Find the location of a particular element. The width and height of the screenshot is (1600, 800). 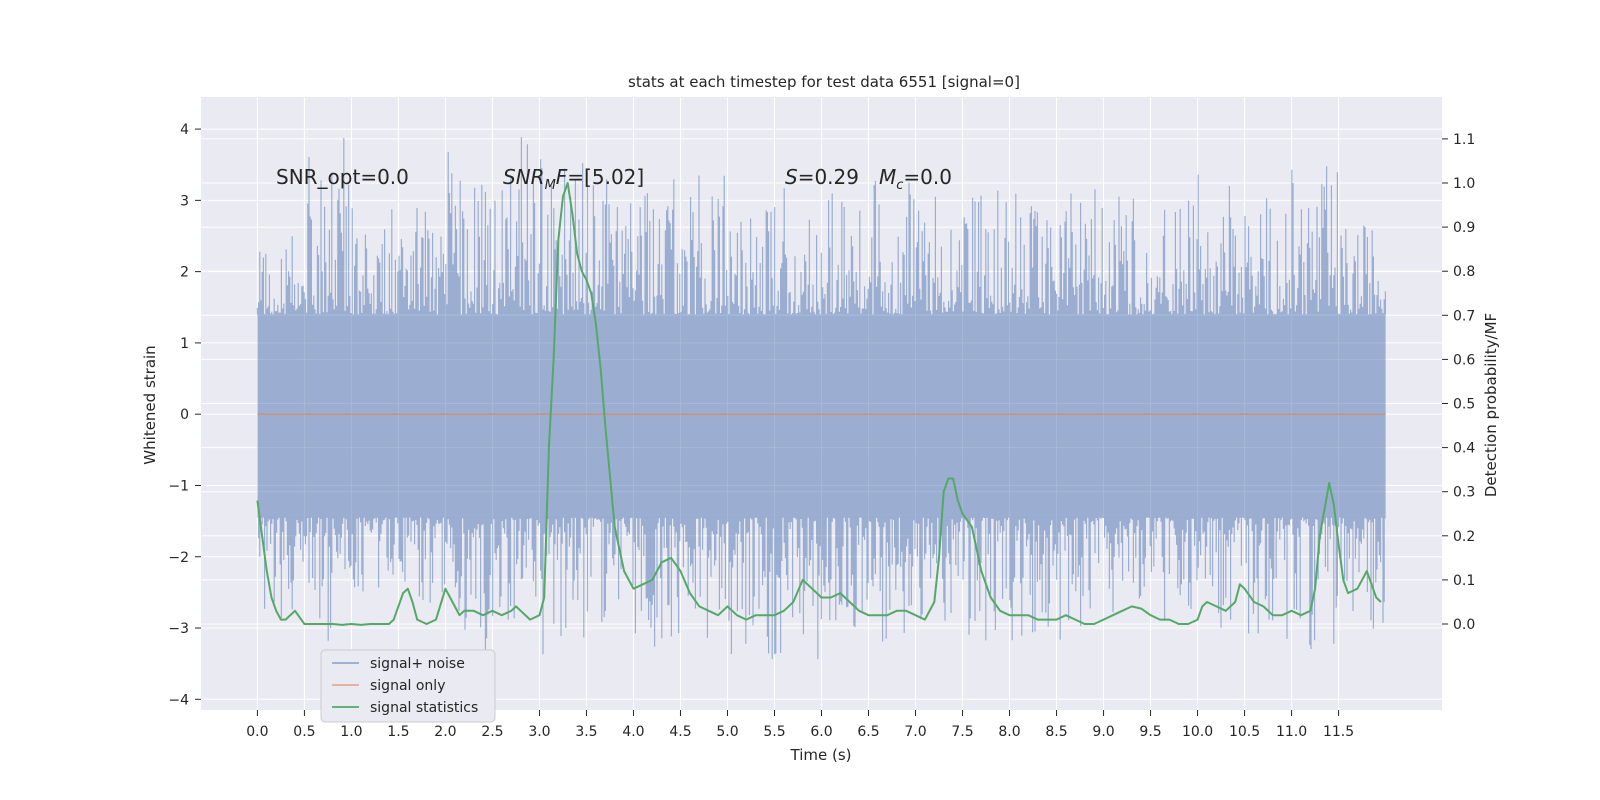

x-tick-label: 0.0 is located at coordinates (257, 732).